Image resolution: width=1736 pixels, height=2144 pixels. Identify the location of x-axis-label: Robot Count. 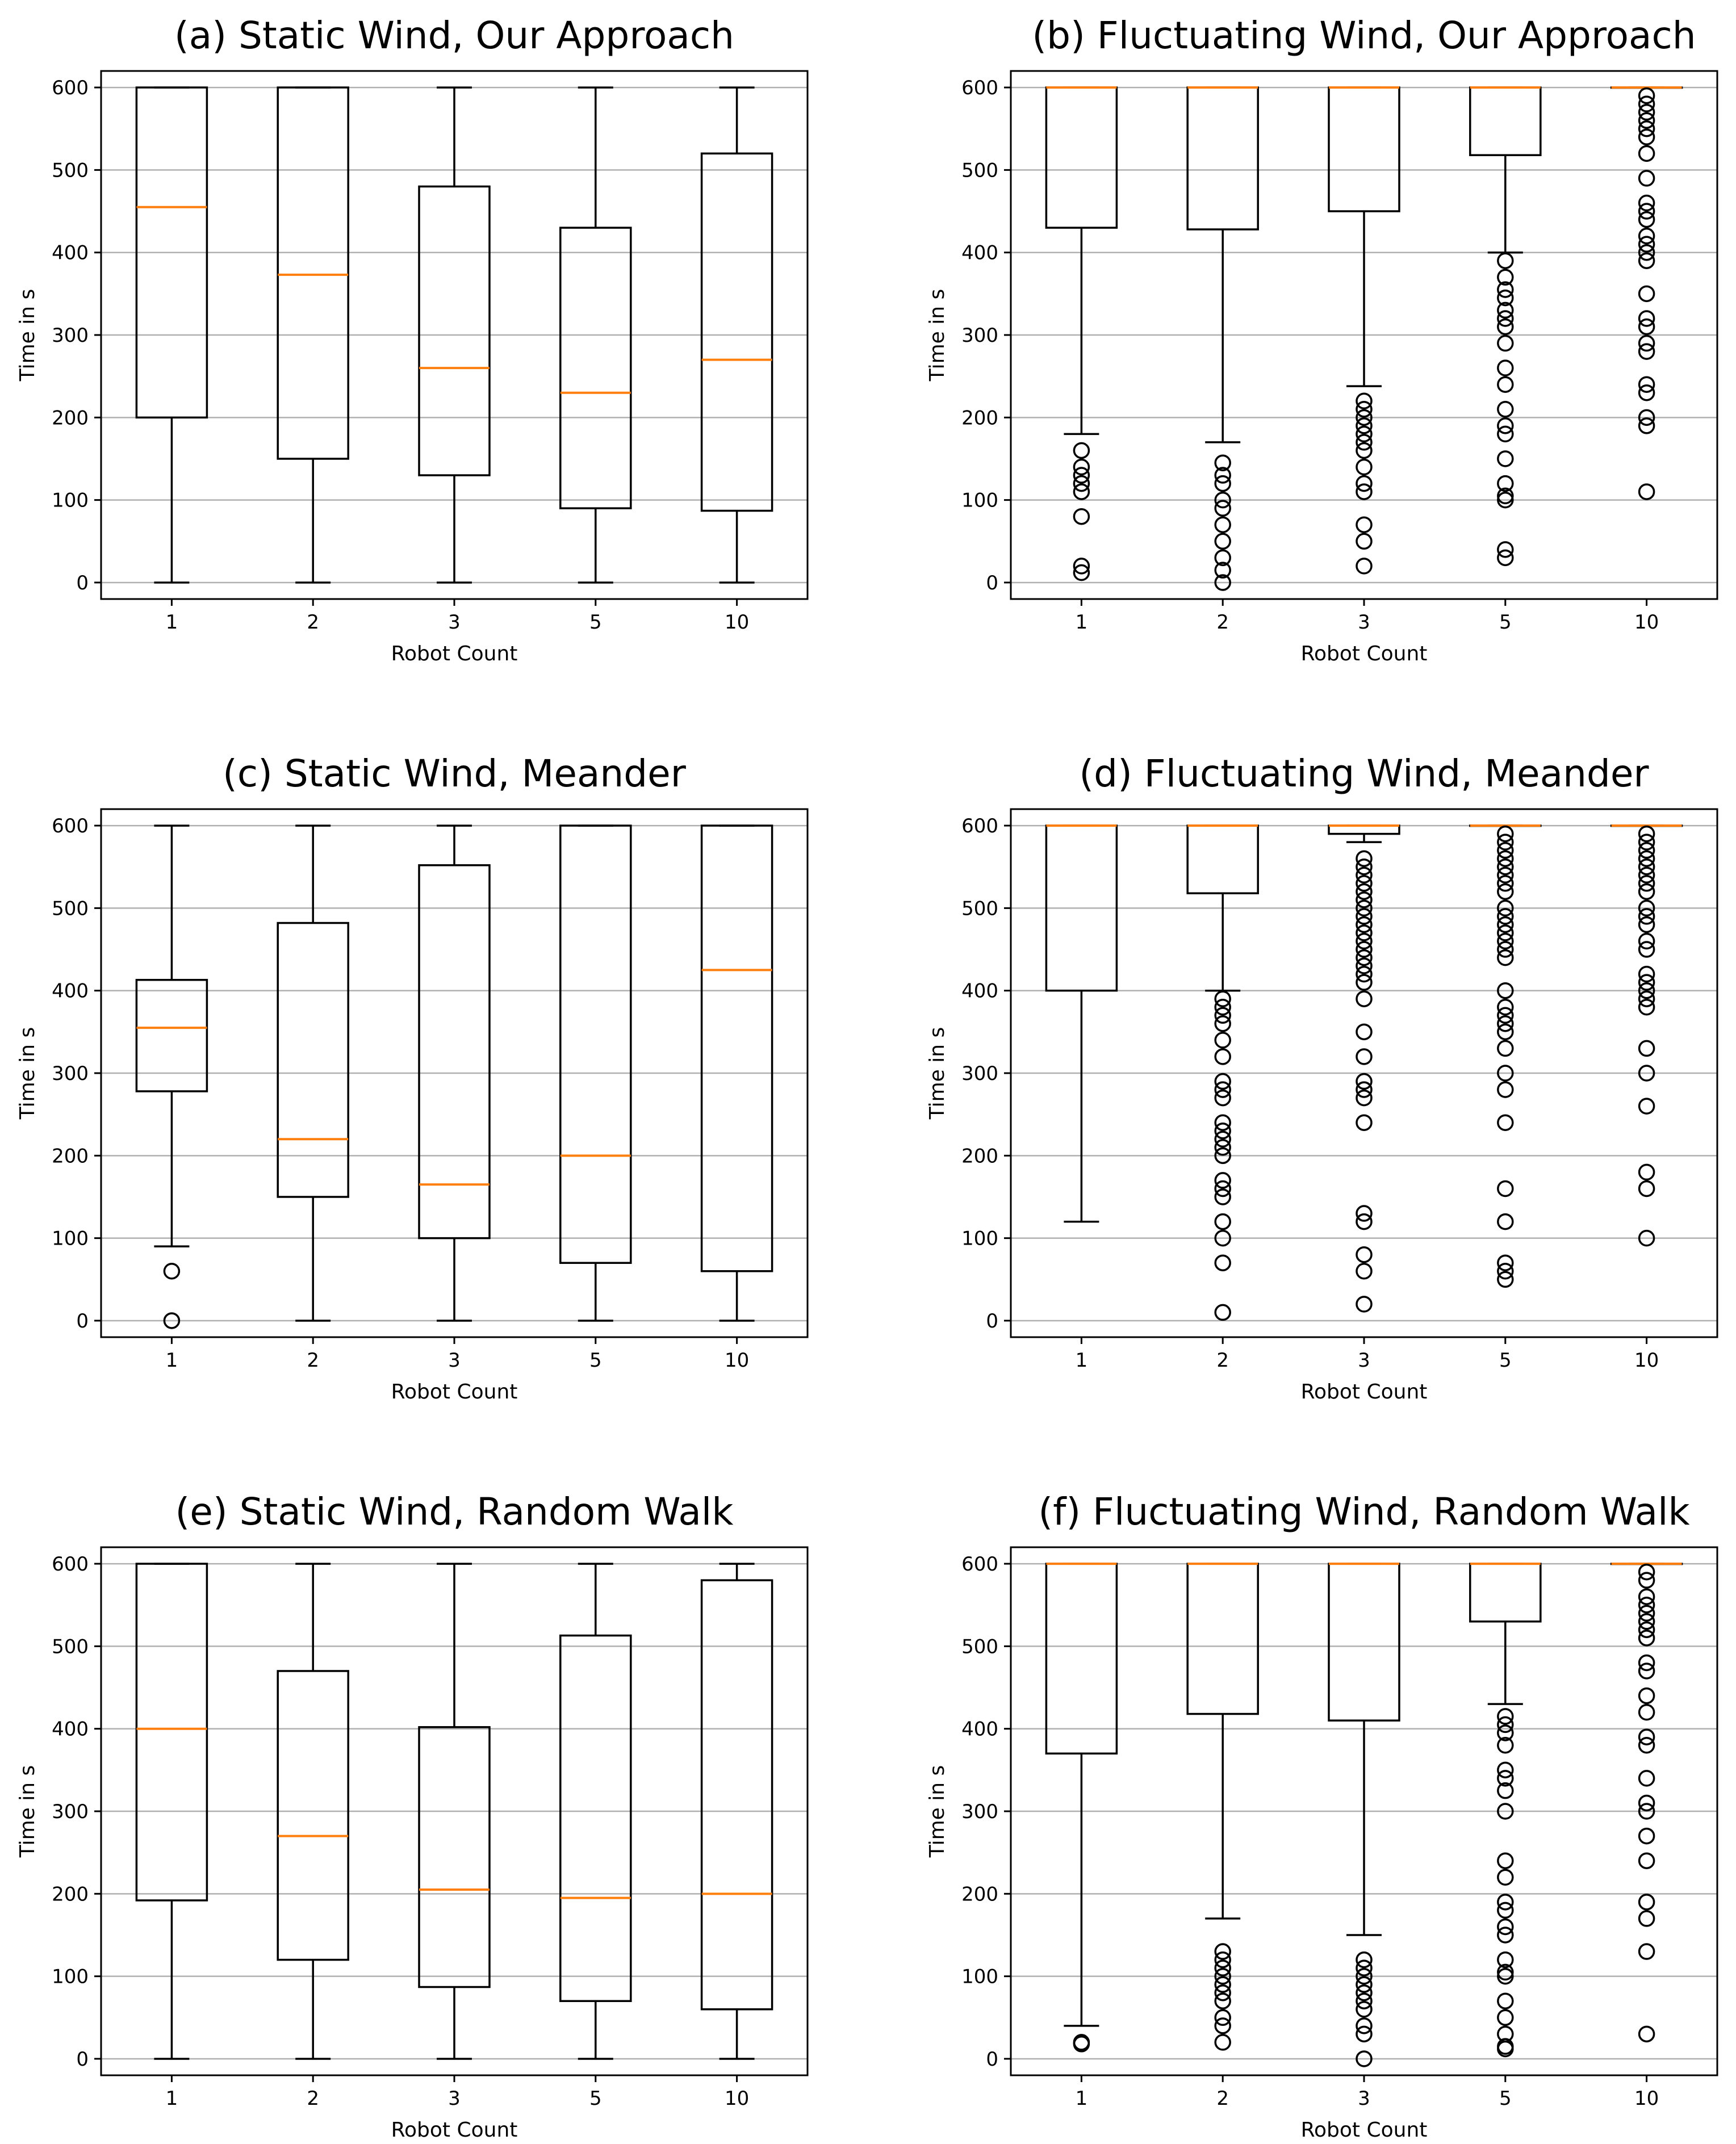
(454, 2130).